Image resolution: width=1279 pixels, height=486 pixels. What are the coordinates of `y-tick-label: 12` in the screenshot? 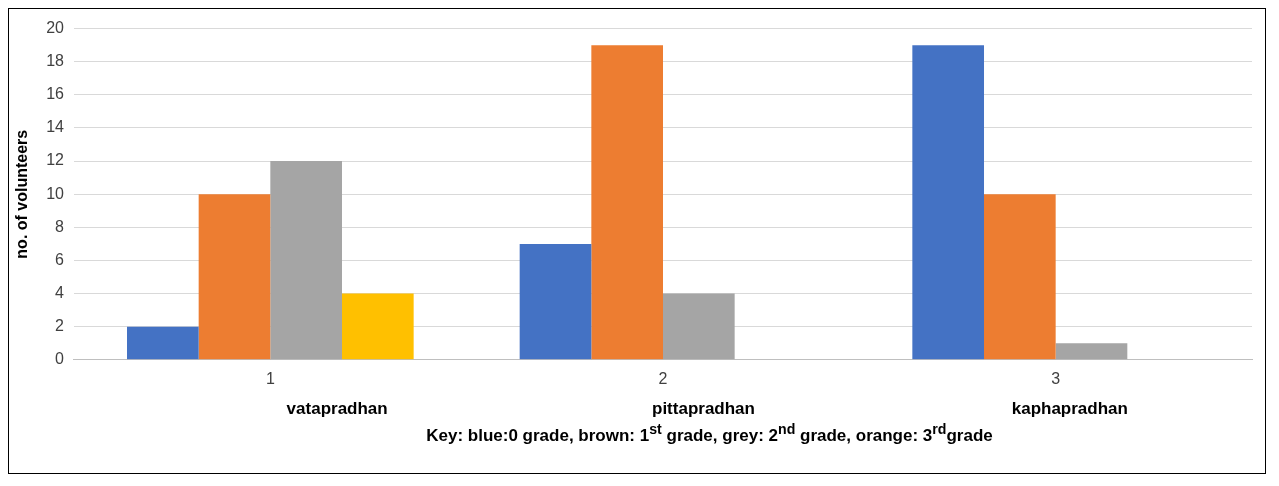 It's located at (55, 160).